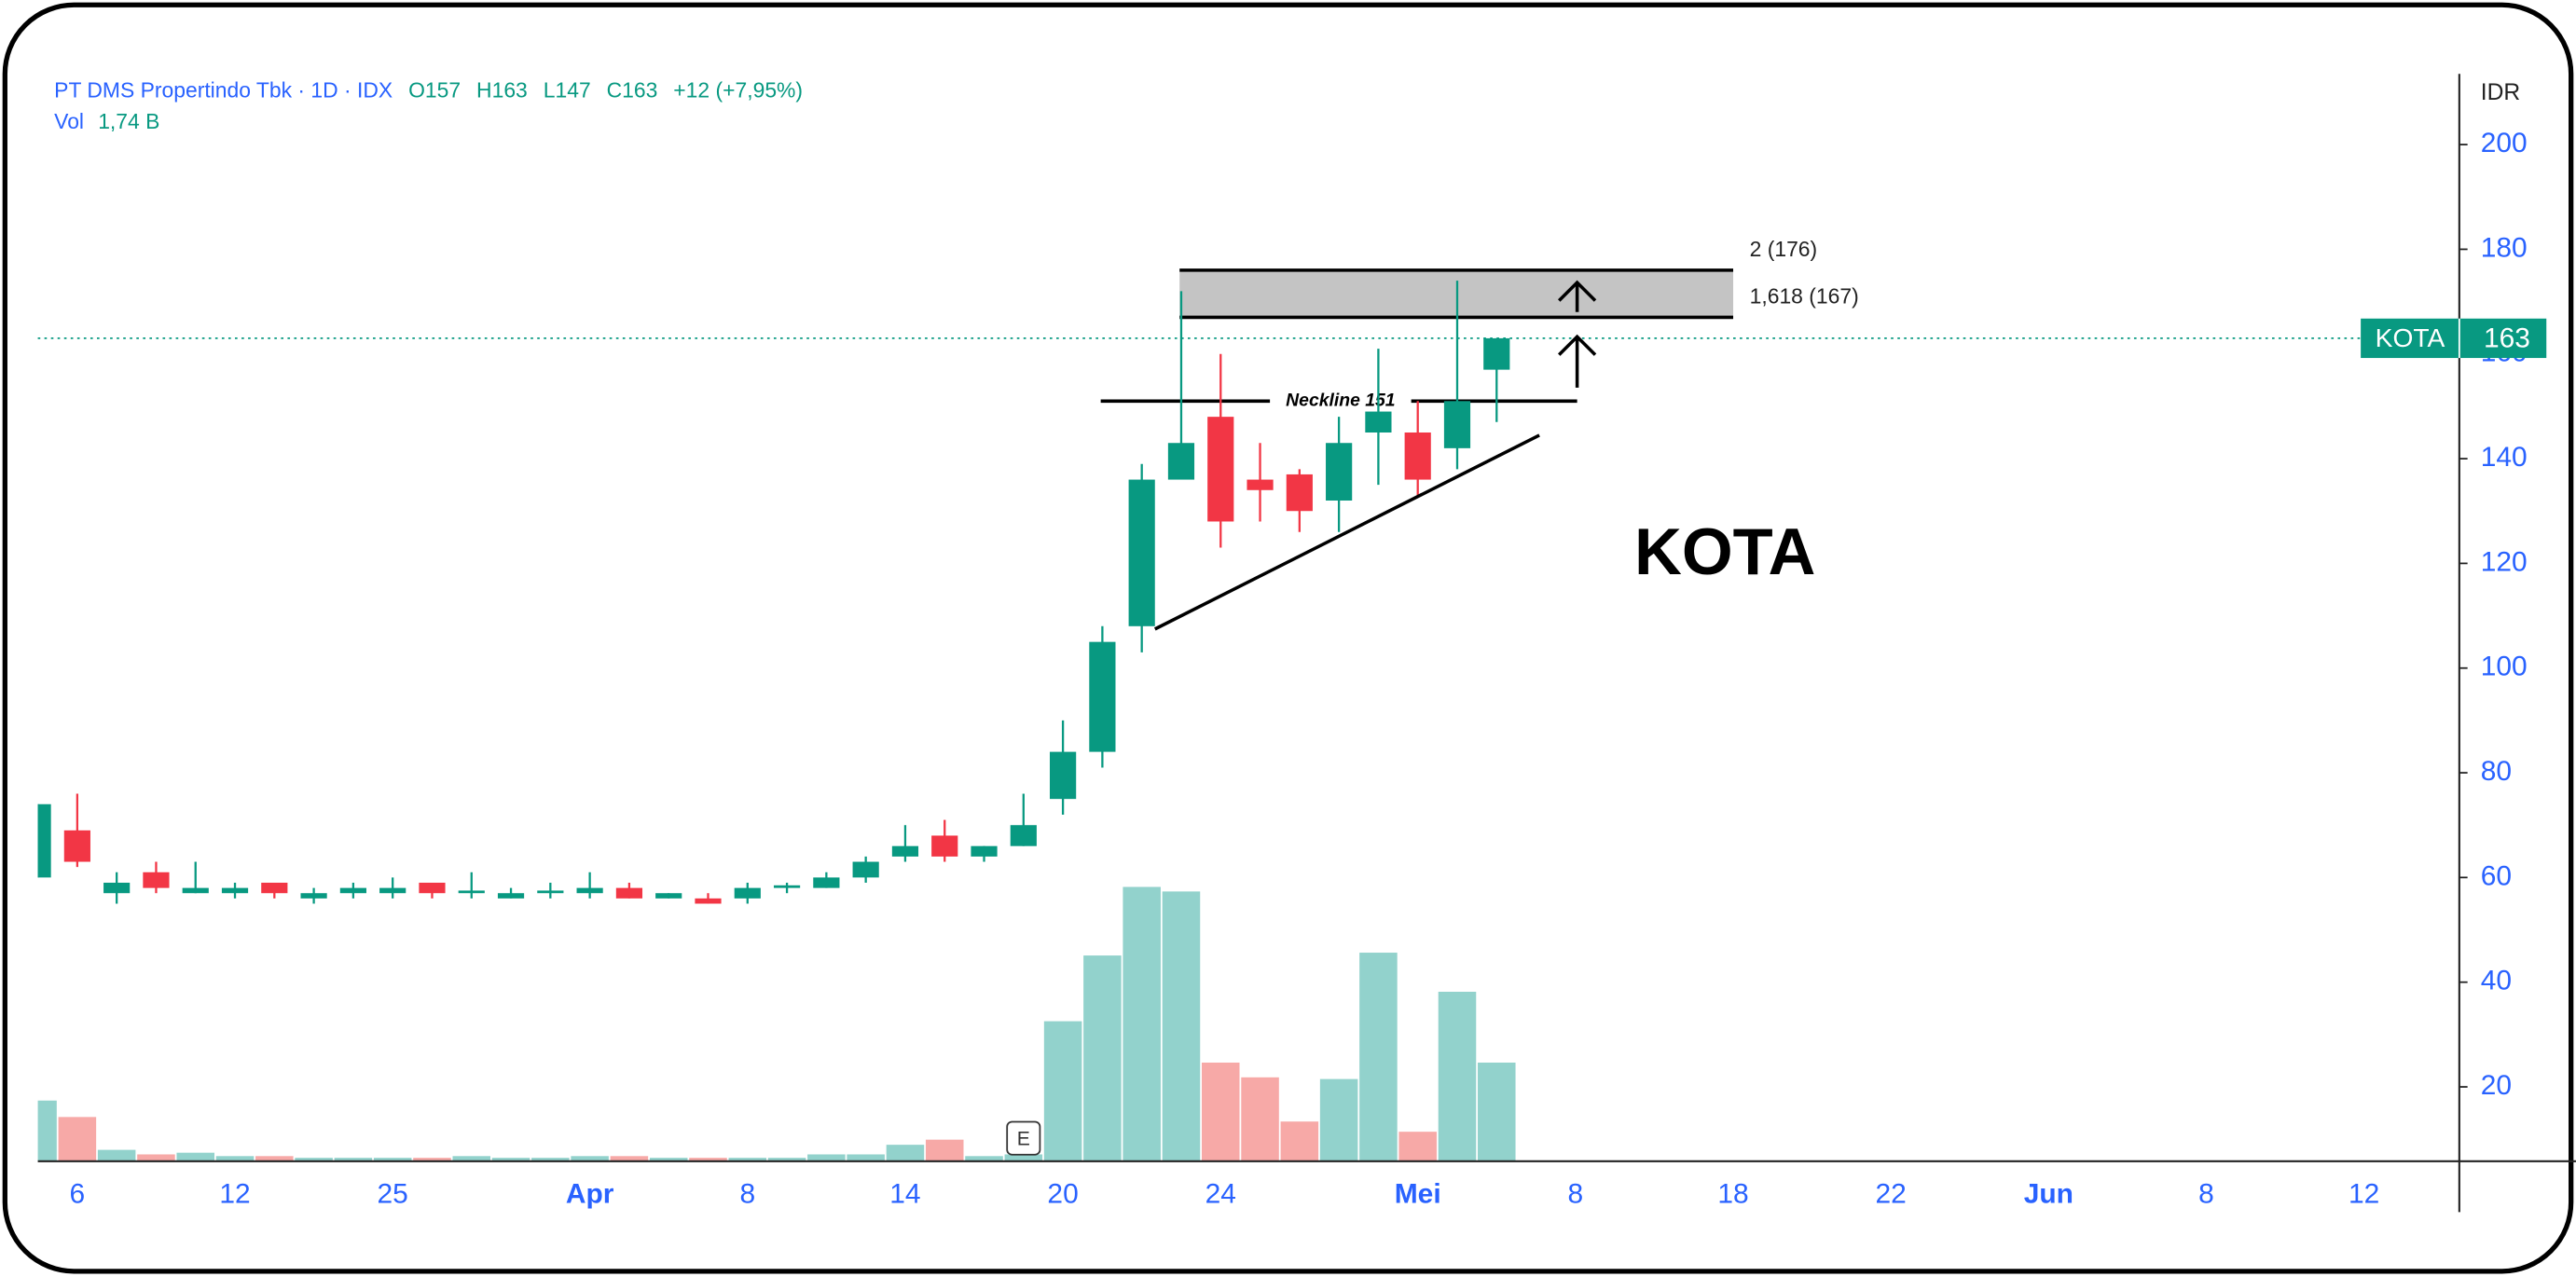  I want to click on level-label: 2 (176), so click(1784, 249).